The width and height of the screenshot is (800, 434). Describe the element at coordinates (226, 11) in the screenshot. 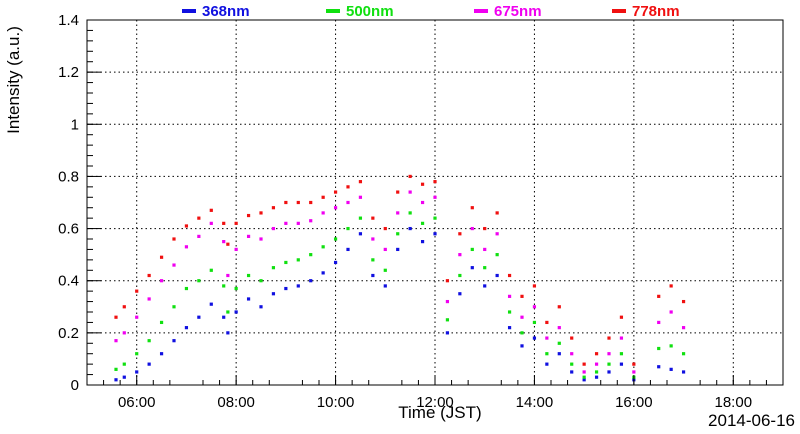

I see `legend-label-368nm: 368nm` at that location.